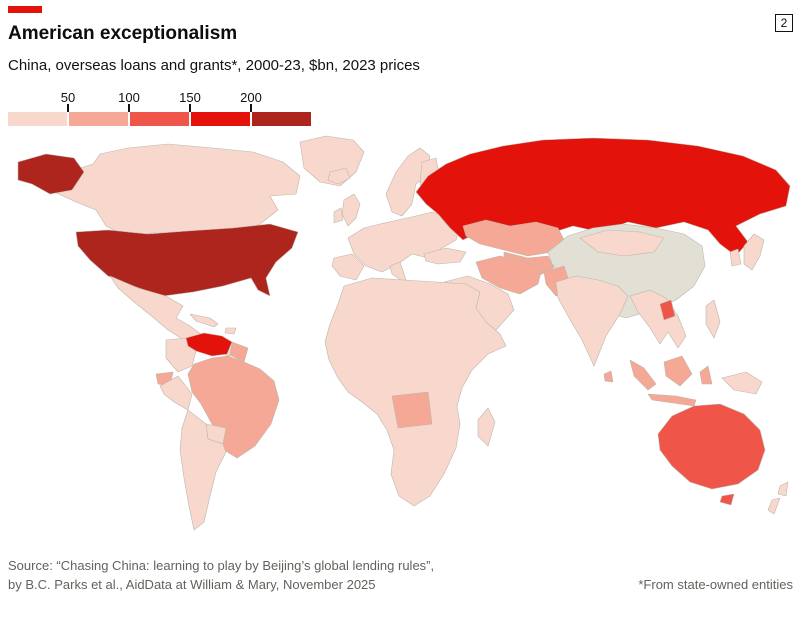 The width and height of the screenshot is (801, 625). Describe the element at coordinates (25, 9) in the screenshot. I see `brand-tag` at that location.